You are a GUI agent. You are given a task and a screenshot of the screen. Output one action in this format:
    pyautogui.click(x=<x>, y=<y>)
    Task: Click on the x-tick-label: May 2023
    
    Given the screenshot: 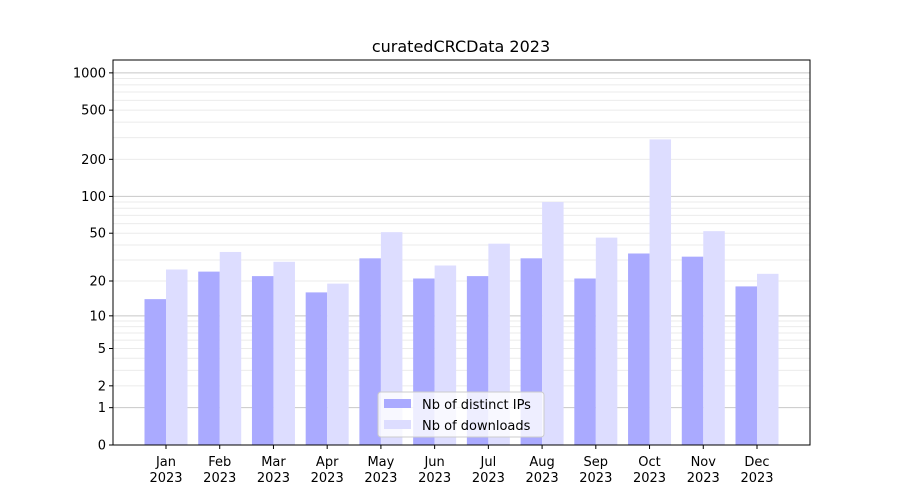 What is the action you would take?
    pyautogui.click(x=380, y=470)
    